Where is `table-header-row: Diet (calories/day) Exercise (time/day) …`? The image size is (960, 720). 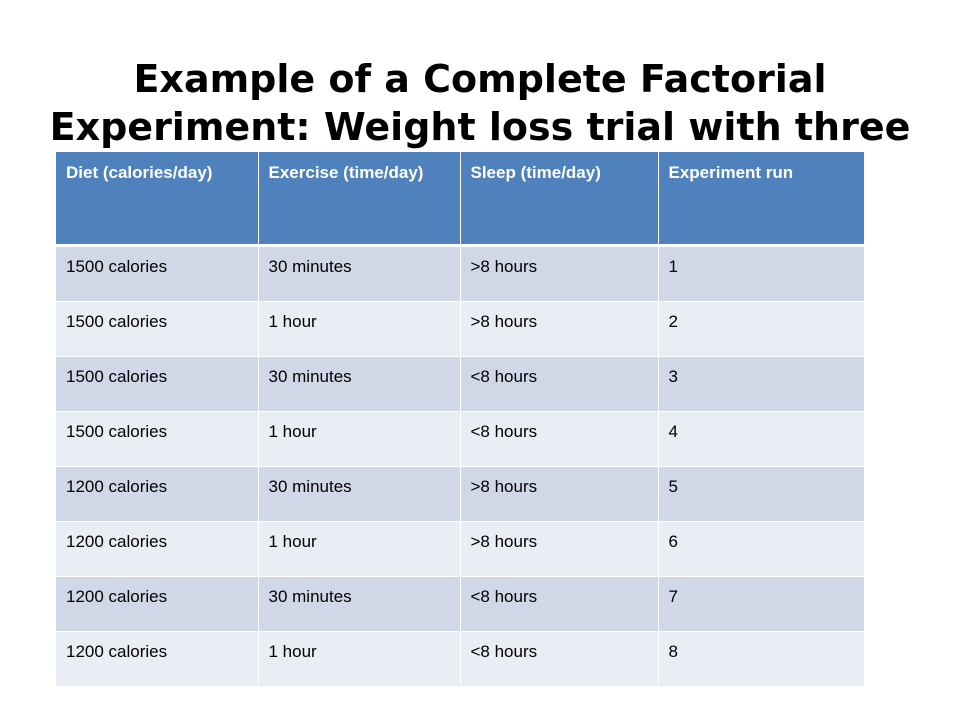 table-header-row: Diet (calories/day) Exercise (time/day) … is located at coordinates (460, 199).